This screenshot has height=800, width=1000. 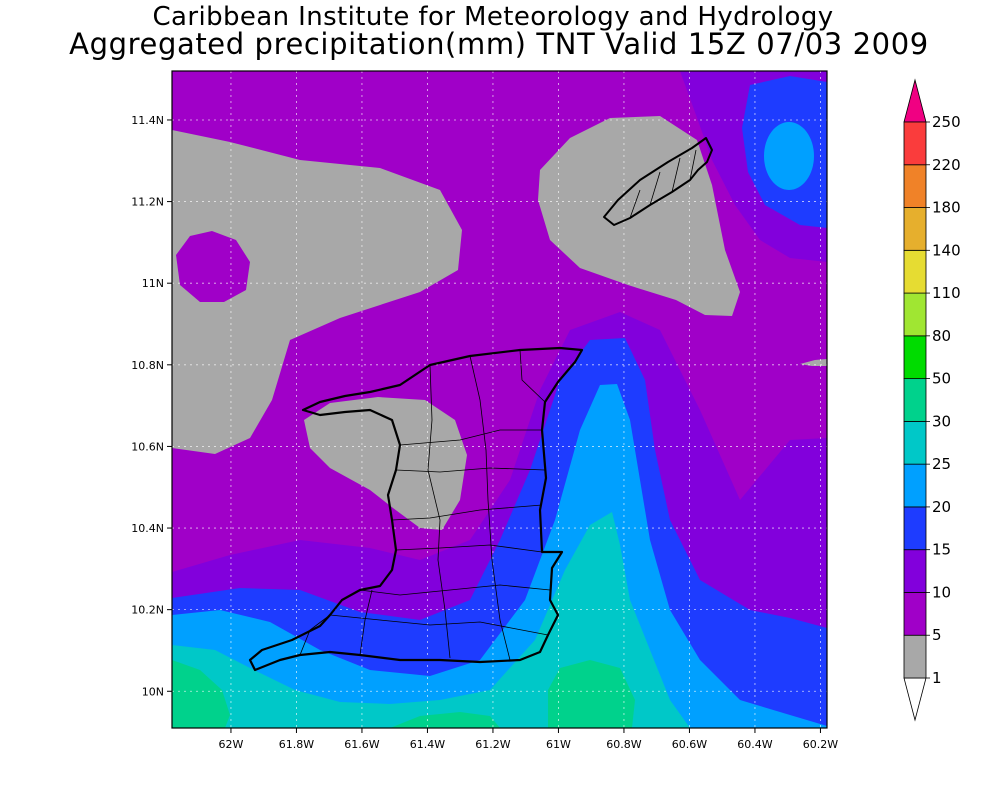 What do you see at coordinates (663, 184) in the screenshot?
I see `admin-lines-tobago` at bounding box center [663, 184].